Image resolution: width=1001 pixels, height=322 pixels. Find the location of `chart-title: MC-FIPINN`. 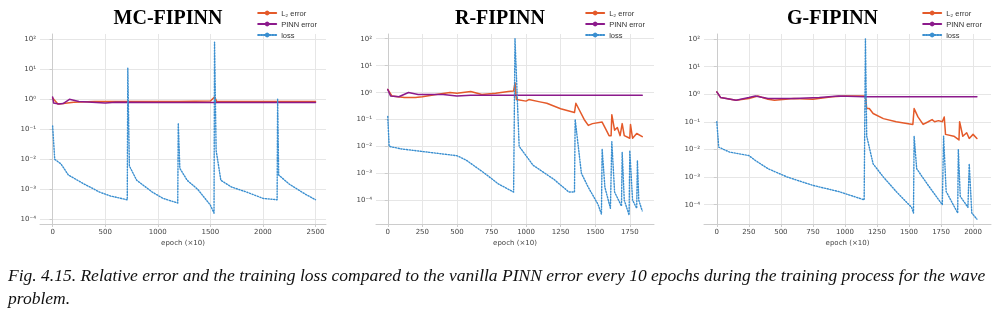

chart-title: MC-FIPINN is located at coordinates (168, 17).